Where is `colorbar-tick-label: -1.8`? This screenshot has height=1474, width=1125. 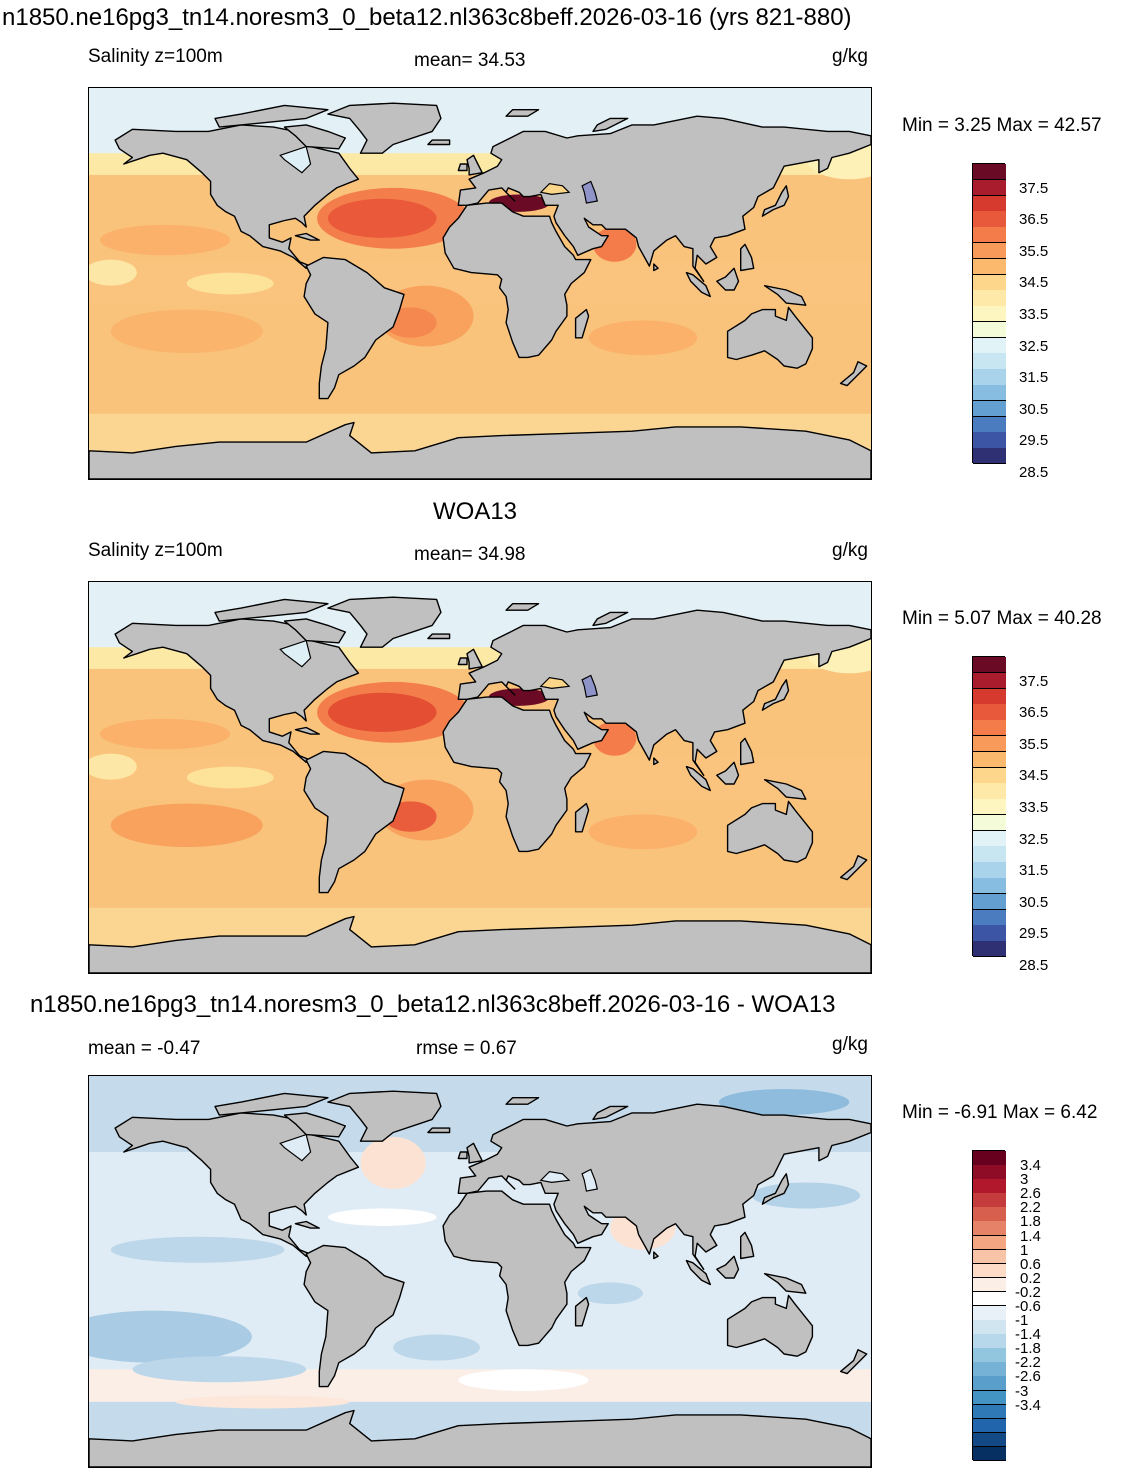
colorbar-tick-label: -1.8 is located at coordinates (1028, 1349).